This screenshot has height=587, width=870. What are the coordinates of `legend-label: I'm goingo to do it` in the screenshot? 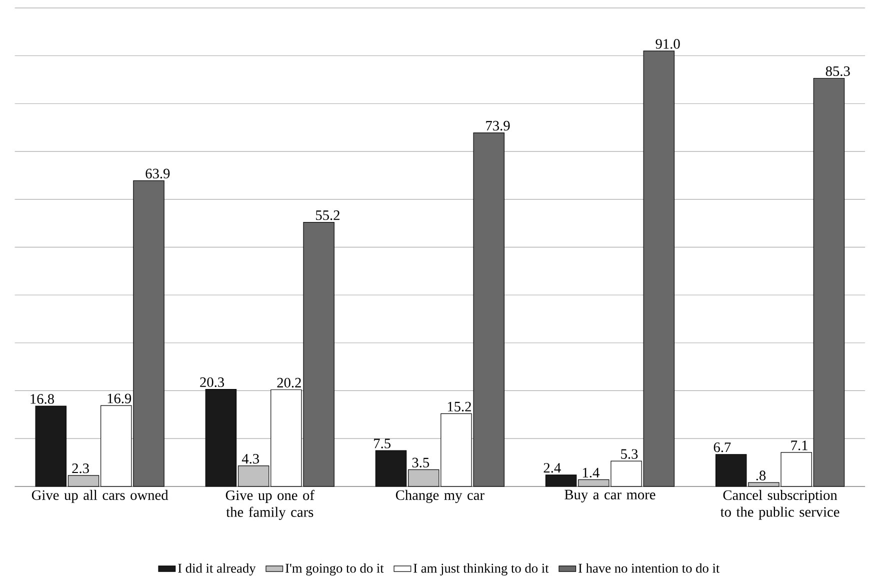 It's located at (335, 569).